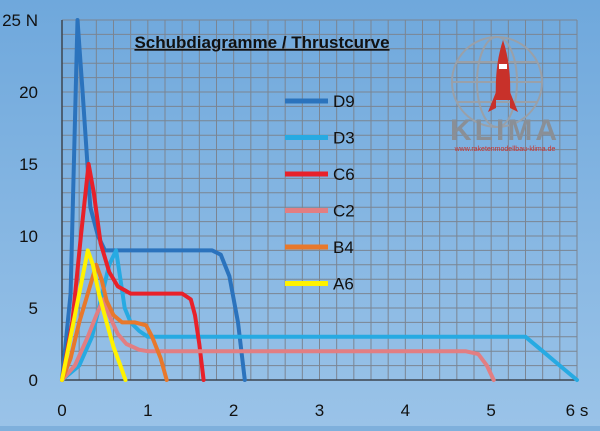 The image size is (600, 431). What do you see at coordinates (319, 410) in the screenshot?
I see `x-tick-label: 3` at bounding box center [319, 410].